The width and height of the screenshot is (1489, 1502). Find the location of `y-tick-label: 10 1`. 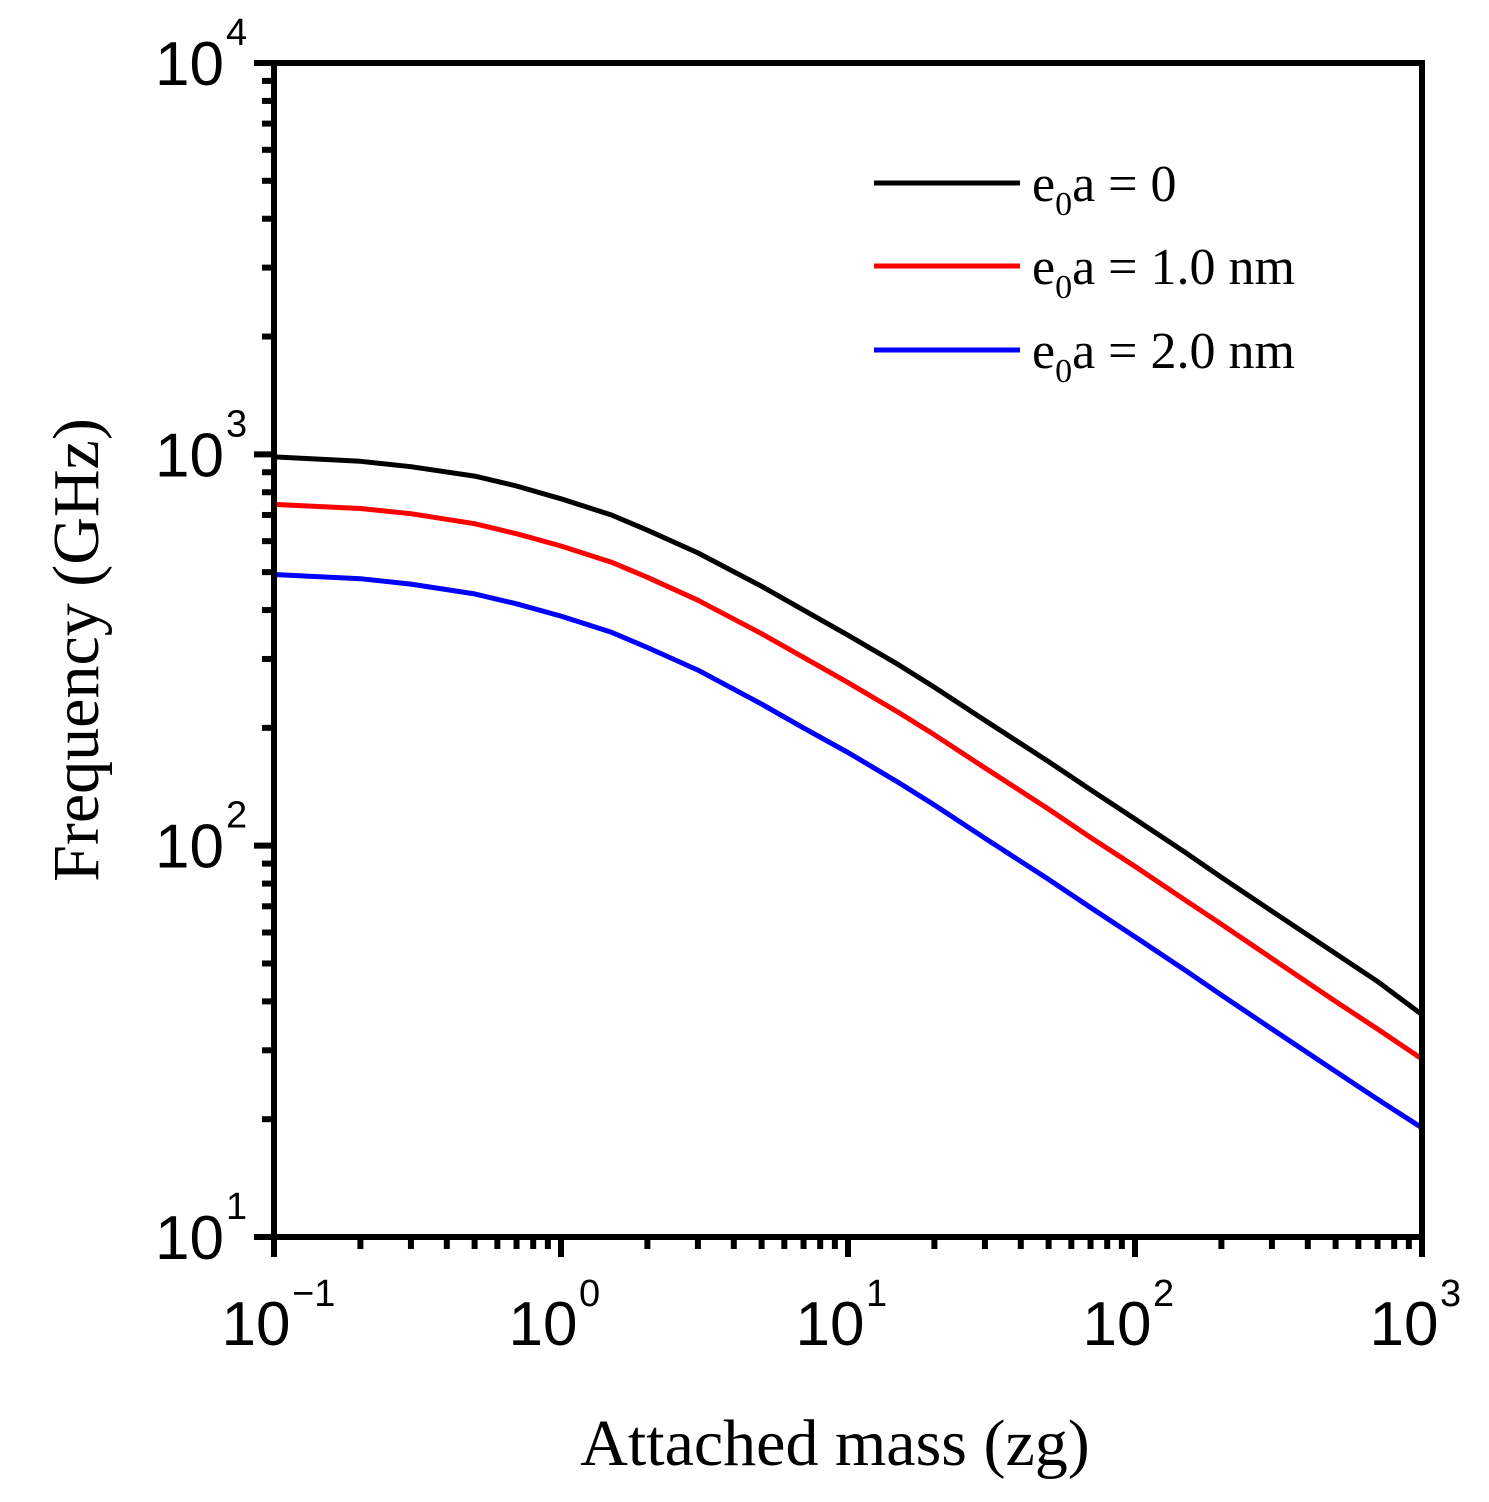

y-tick-label: 10 1 is located at coordinates (201, 1229).